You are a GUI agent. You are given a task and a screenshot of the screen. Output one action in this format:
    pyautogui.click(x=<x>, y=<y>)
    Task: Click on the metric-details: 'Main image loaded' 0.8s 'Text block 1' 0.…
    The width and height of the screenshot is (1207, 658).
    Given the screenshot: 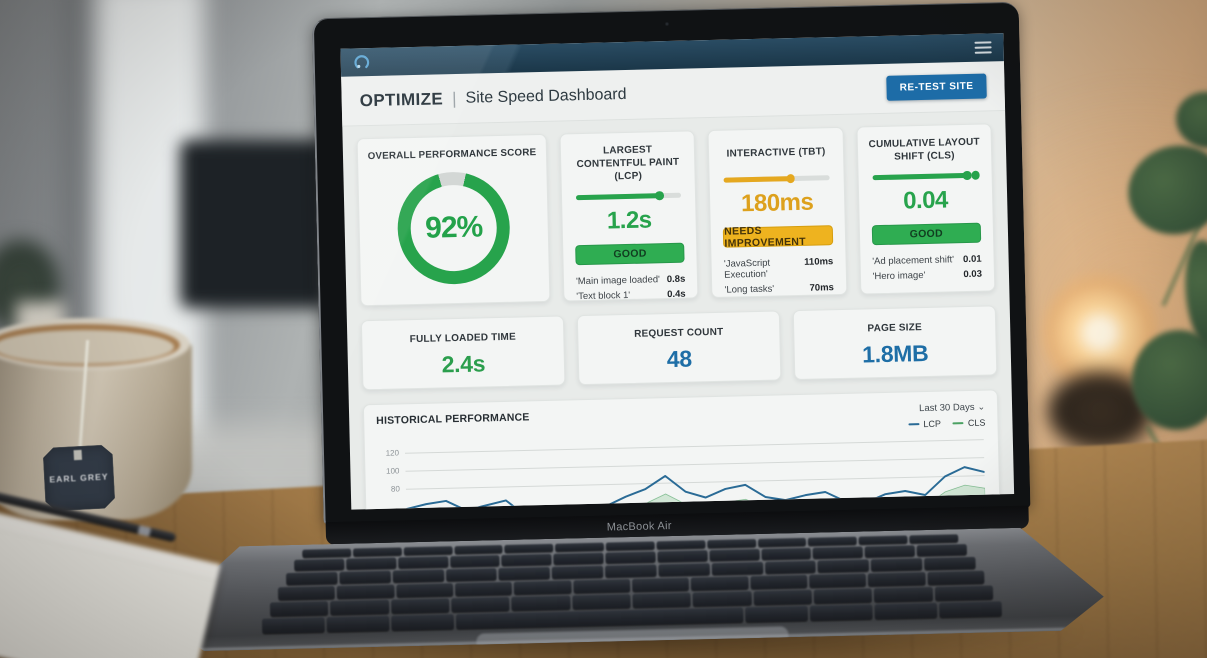 What is the action you would take?
    pyautogui.click(x=631, y=287)
    